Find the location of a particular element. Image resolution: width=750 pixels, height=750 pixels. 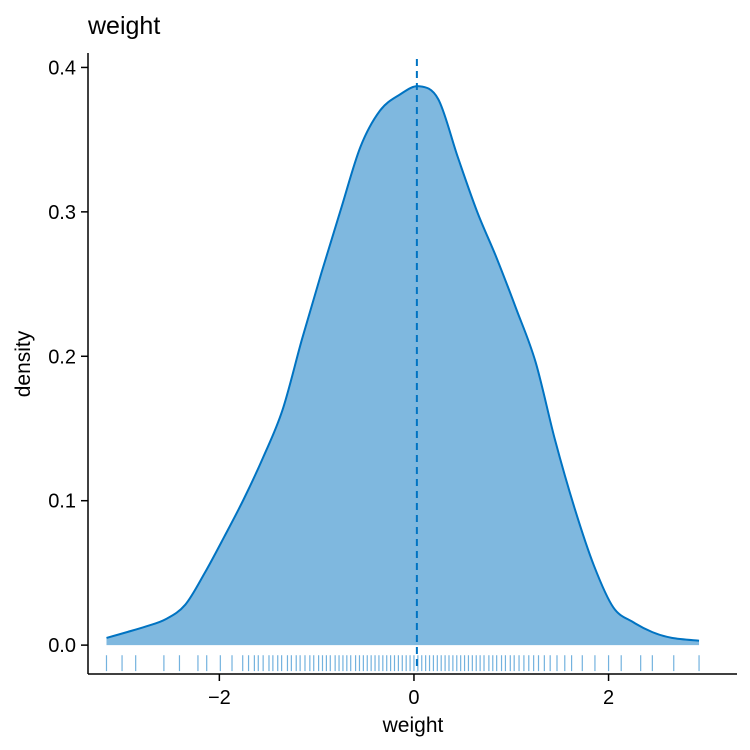

y-axis-label: density is located at coordinates (23, 363).